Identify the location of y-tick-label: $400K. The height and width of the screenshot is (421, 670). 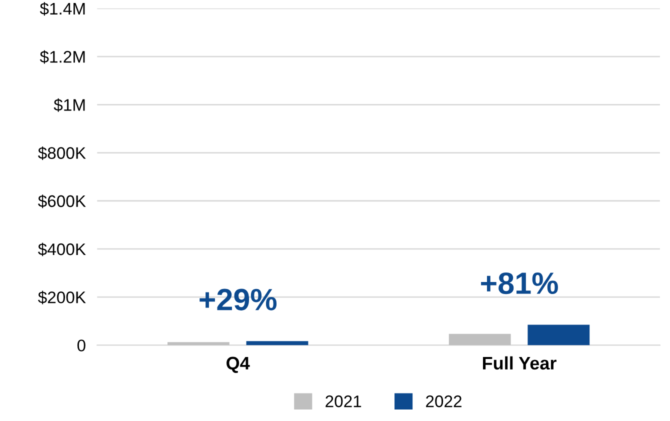
(62, 249).